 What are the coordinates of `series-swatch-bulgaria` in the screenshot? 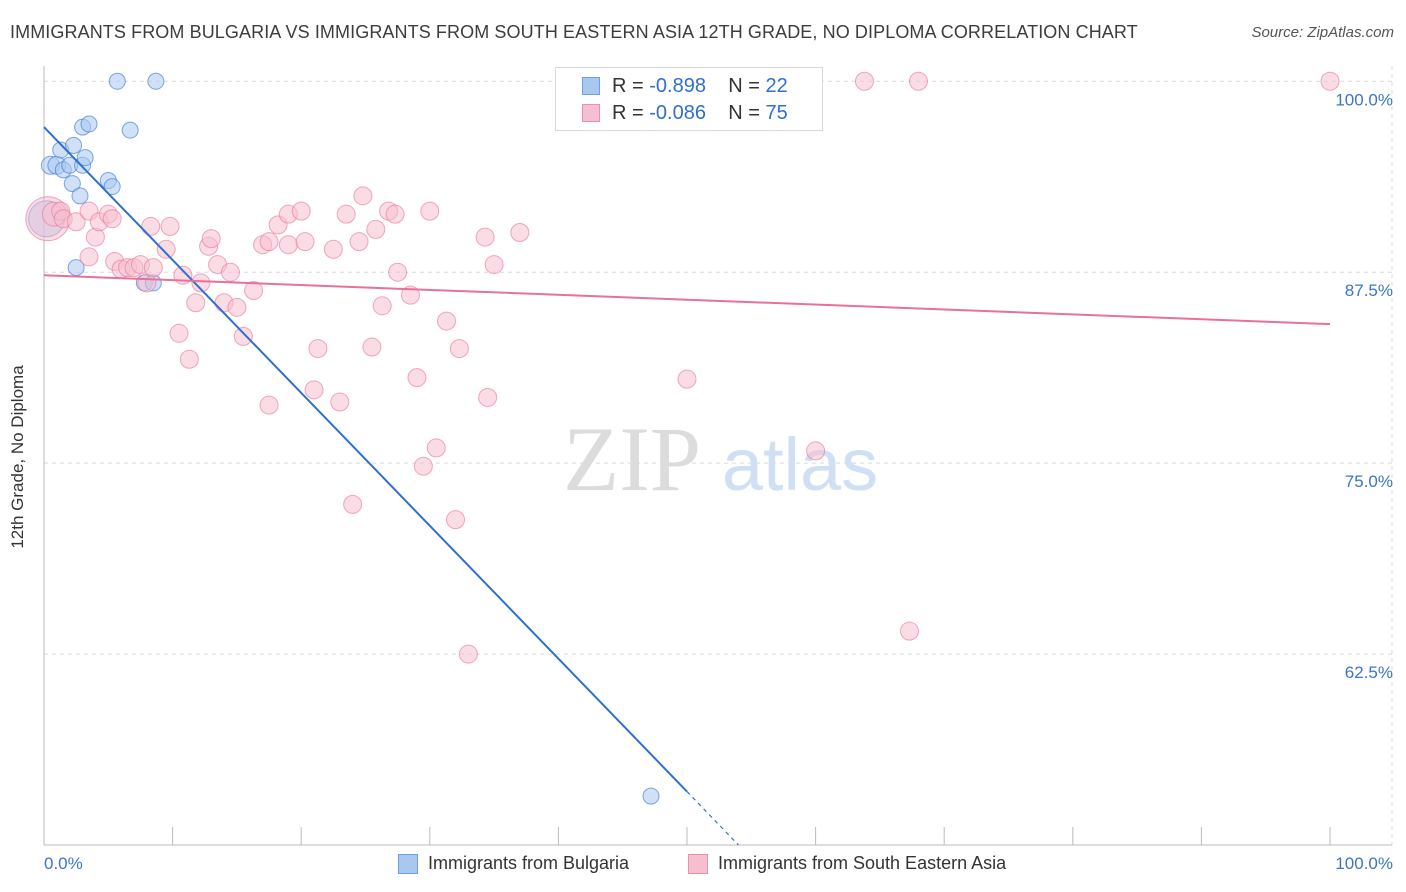 It's located at (408, 863).